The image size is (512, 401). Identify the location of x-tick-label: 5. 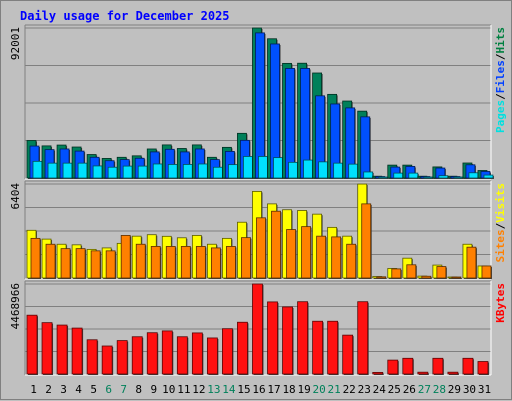
(93, 389).